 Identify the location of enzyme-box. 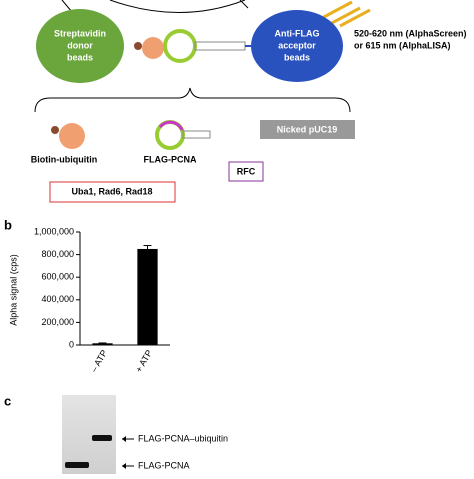
(112, 192).